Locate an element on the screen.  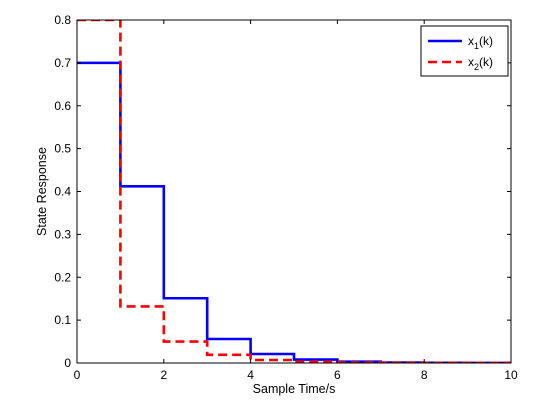
x-tick-label: 0 is located at coordinates (77, 375).